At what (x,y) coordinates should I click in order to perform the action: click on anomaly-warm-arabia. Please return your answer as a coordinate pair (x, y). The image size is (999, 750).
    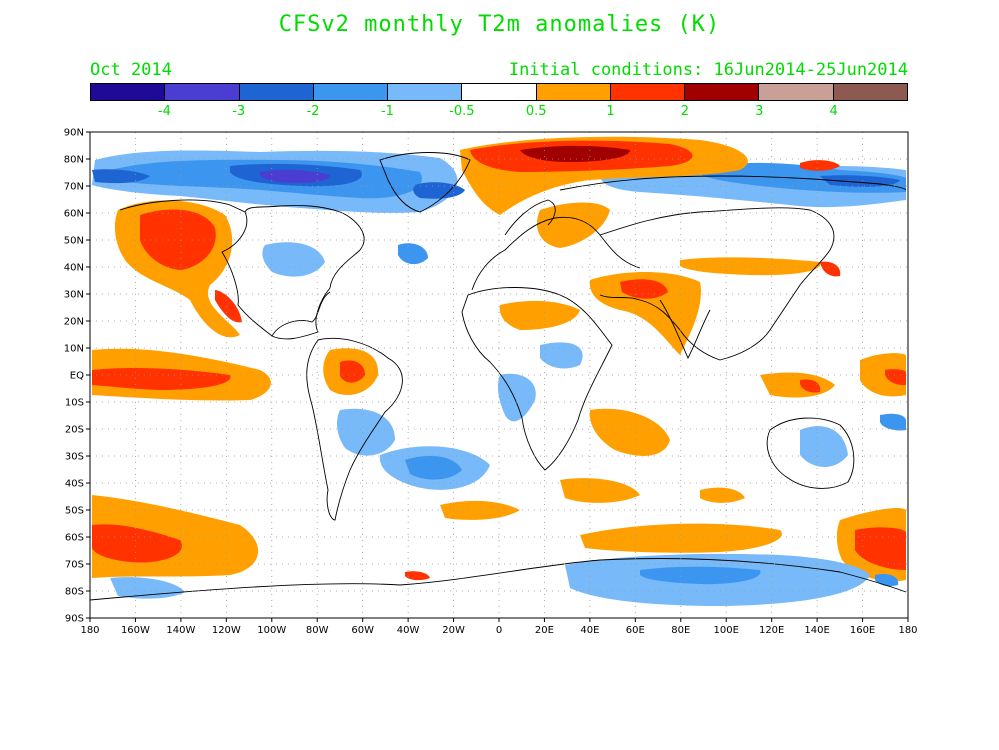
    Looking at the image, I should click on (645, 313).